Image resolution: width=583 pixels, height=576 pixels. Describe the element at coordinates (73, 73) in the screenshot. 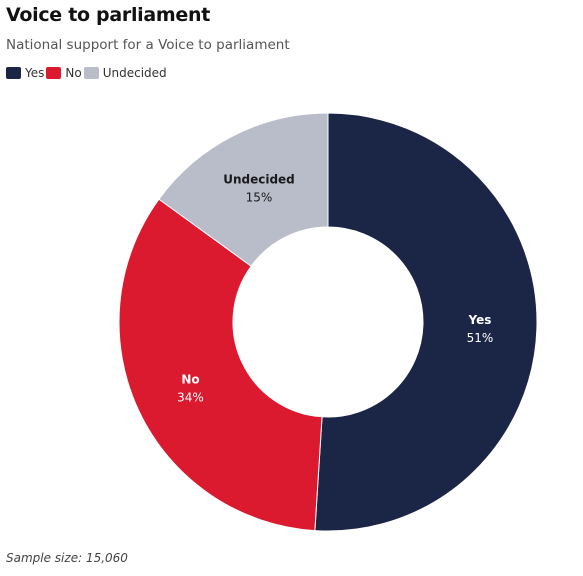

I see `legend-label-no: No` at that location.